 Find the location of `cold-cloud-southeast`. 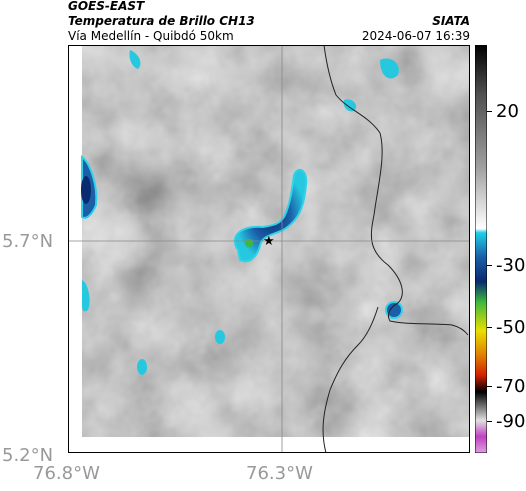

cold-cloud-southeast is located at coordinates (394, 310).